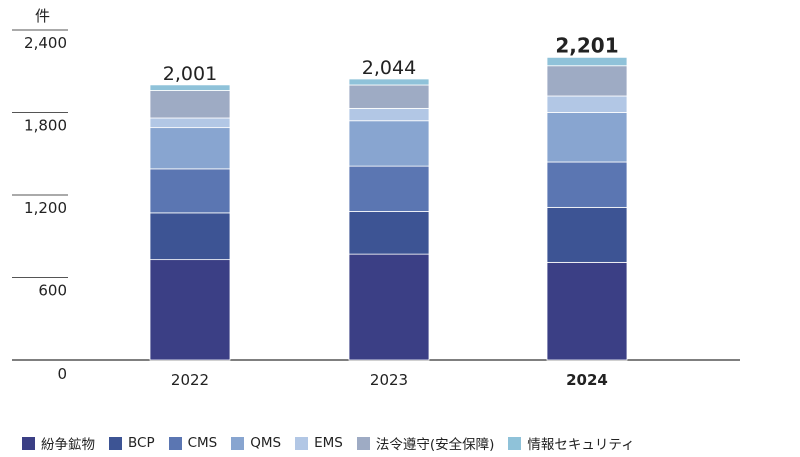  I want to click on bar-segment-2024-CMS, so click(587, 184).